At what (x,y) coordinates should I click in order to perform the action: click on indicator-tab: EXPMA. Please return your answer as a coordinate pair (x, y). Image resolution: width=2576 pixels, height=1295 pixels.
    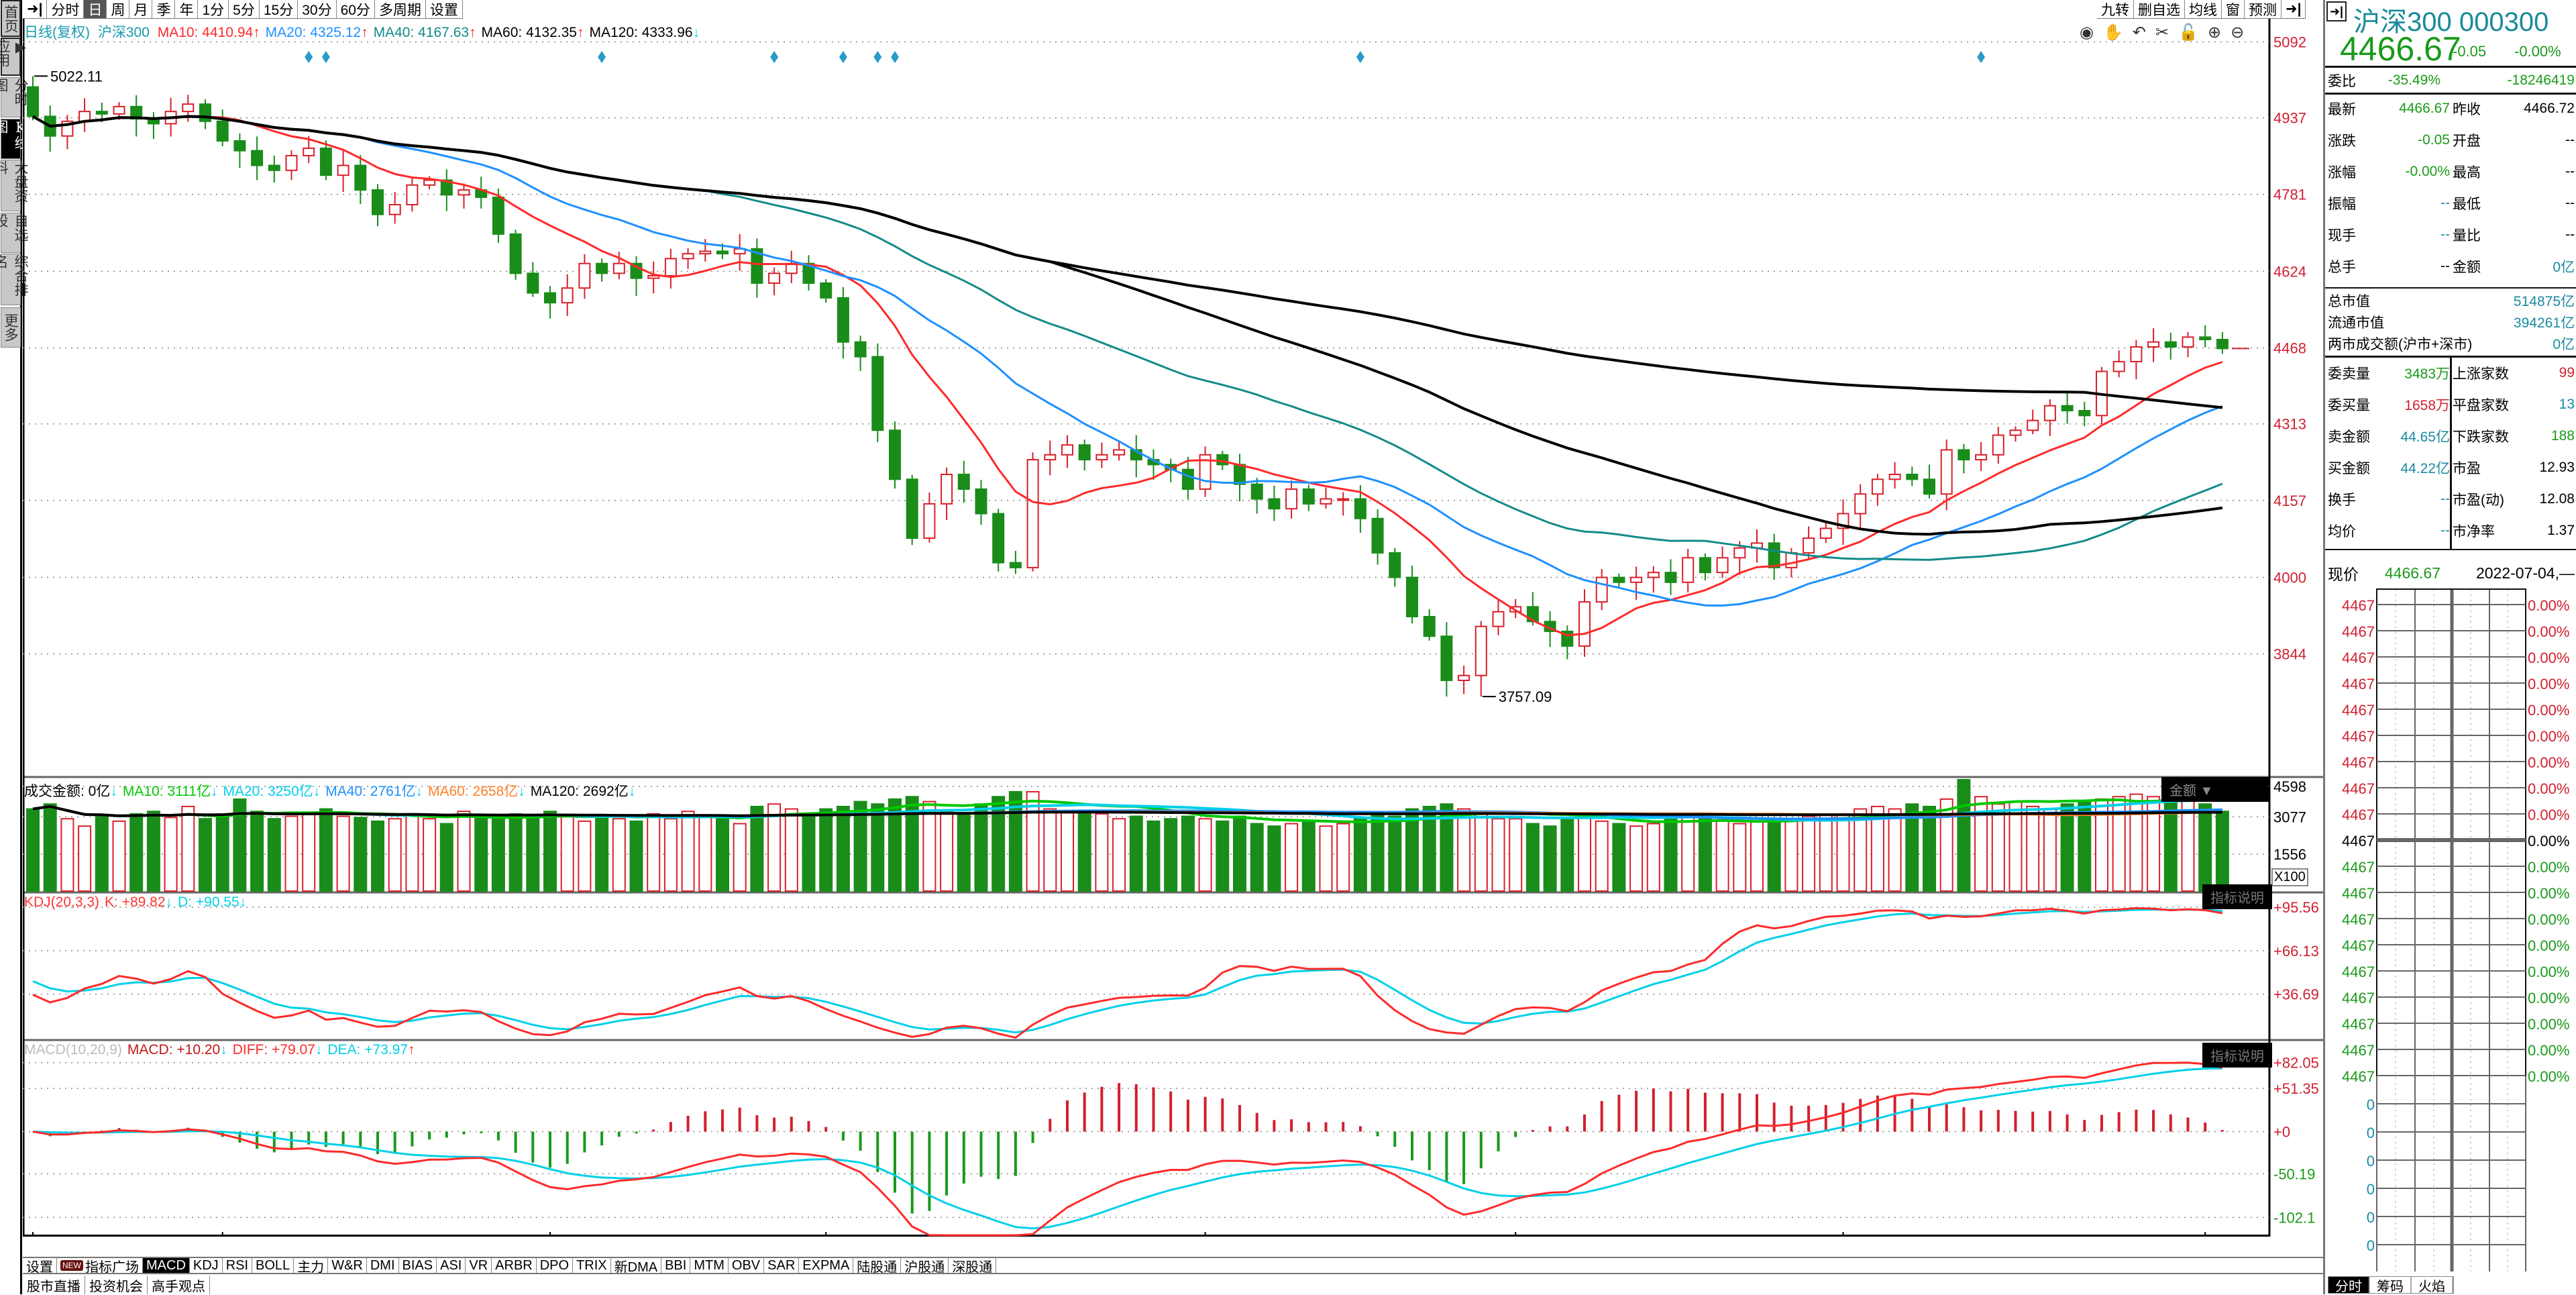
    Looking at the image, I should click on (826, 1265).